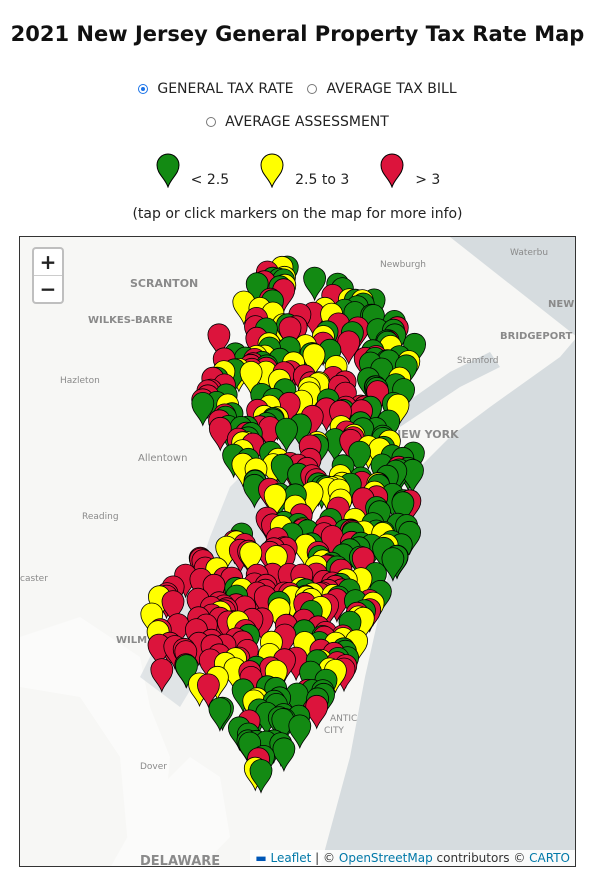  What do you see at coordinates (561, 304) in the screenshot?
I see `map-label: NEW` at bounding box center [561, 304].